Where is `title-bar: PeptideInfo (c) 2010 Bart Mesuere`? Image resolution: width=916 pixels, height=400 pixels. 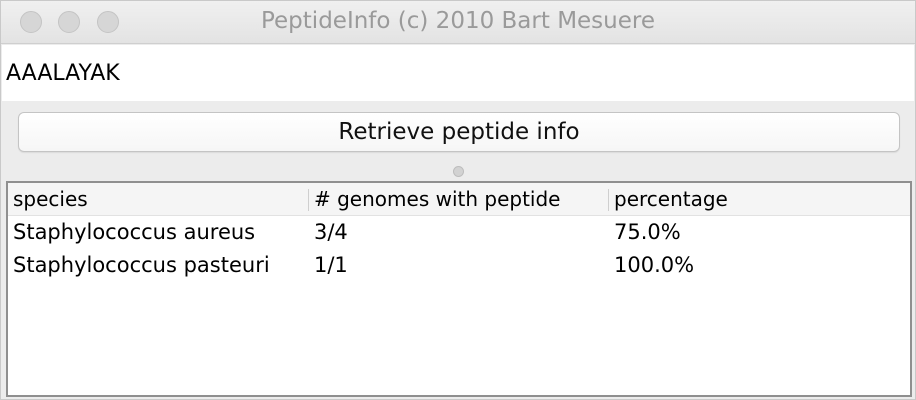
title-bar: PeptideInfo (c) 2010 Bart Mesuere is located at coordinates (458, 22).